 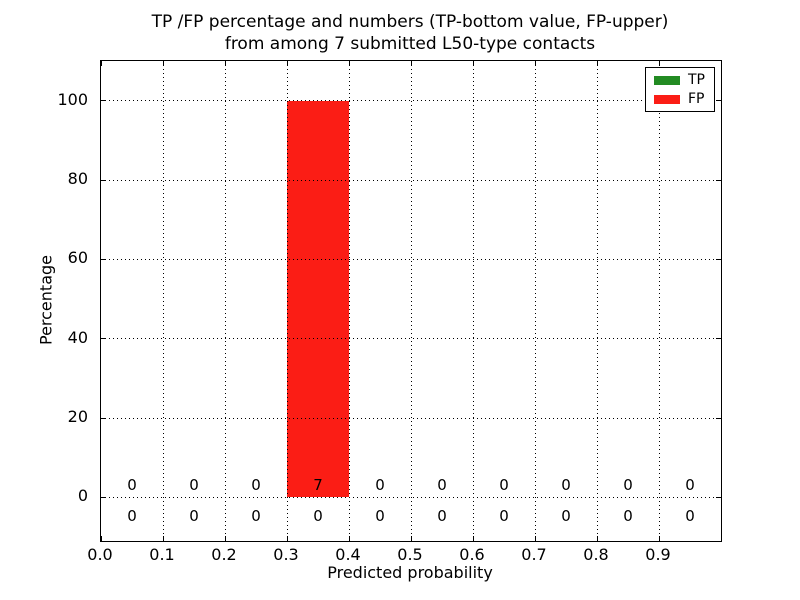 I want to click on x-tick-label: 0.4, so click(x=348, y=554).